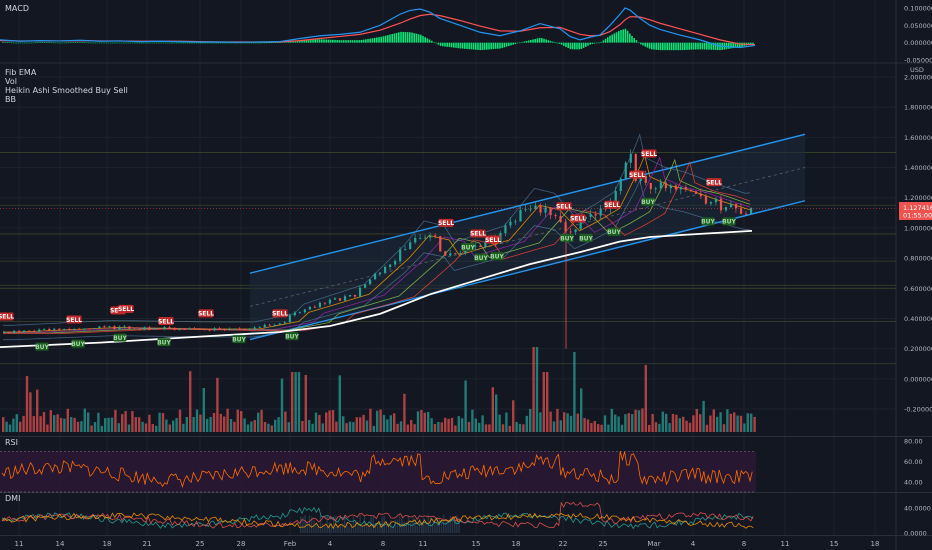 The width and height of the screenshot is (932, 550). What do you see at coordinates (377, 517) in the screenshot?
I see `dmi-pane` at bounding box center [377, 517].